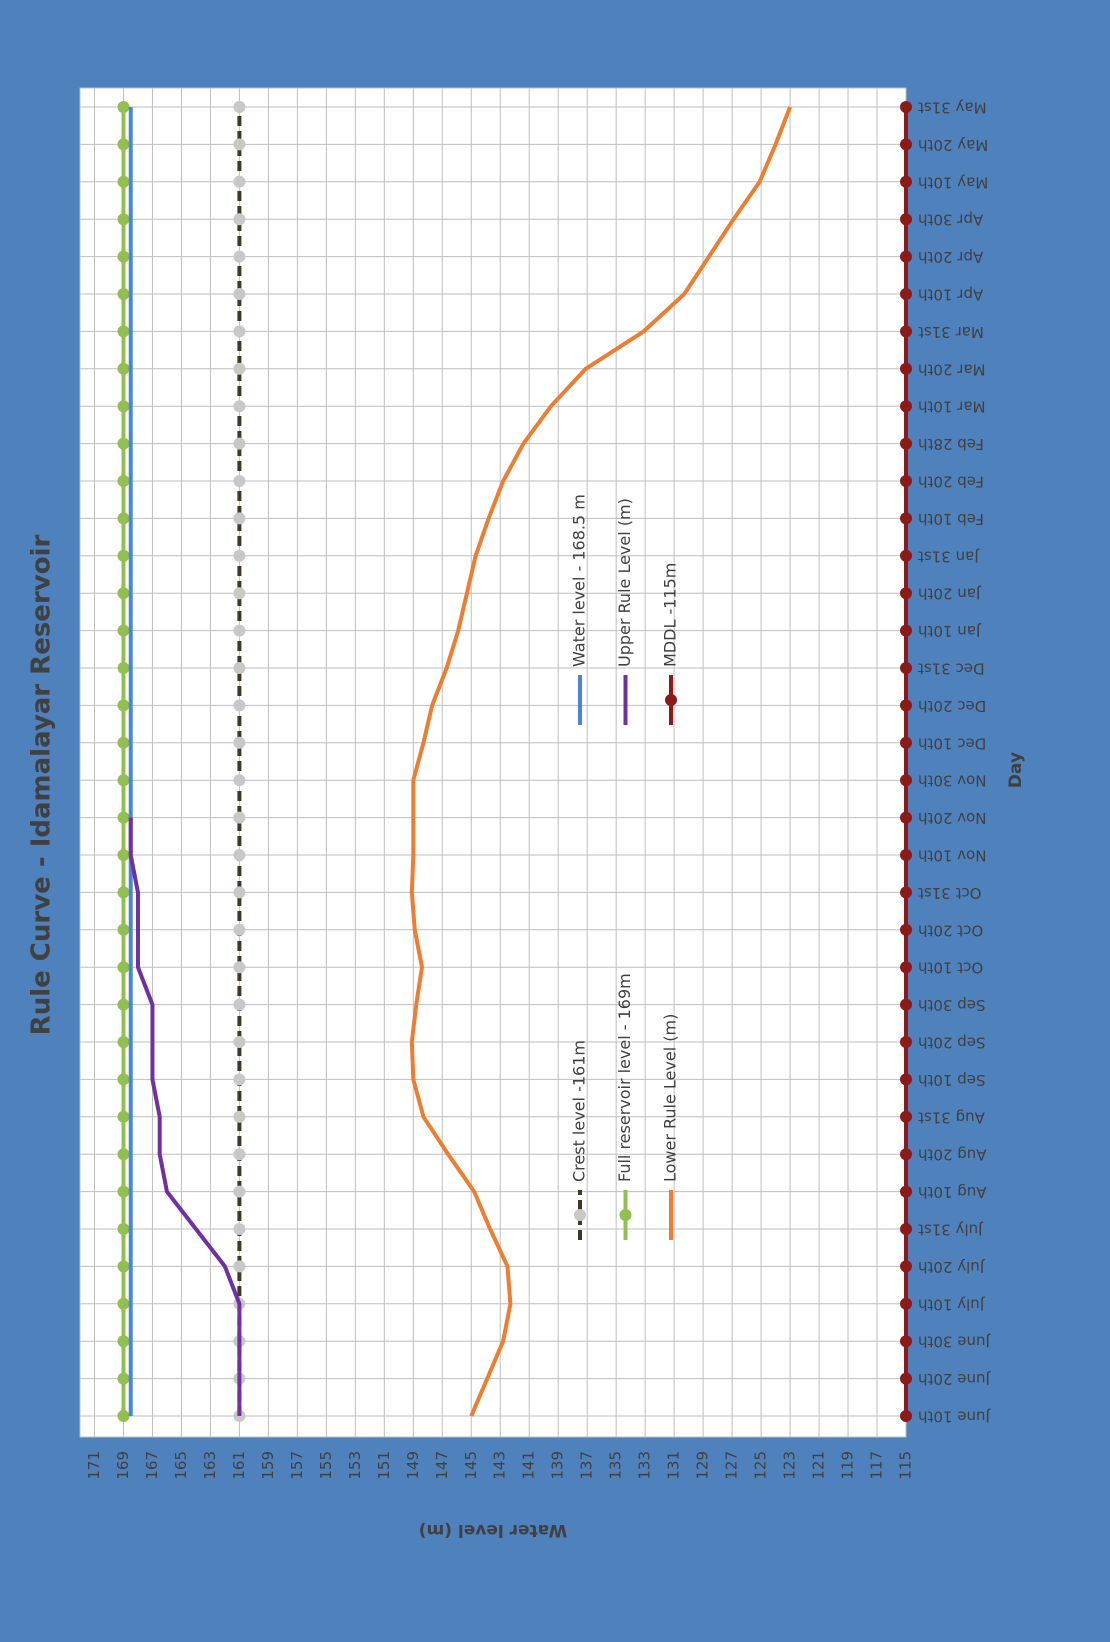 The height and width of the screenshot is (1642, 1110). What do you see at coordinates (952, 818) in the screenshot?
I see `x-tick-label: Nov 20th` at bounding box center [952, 818].